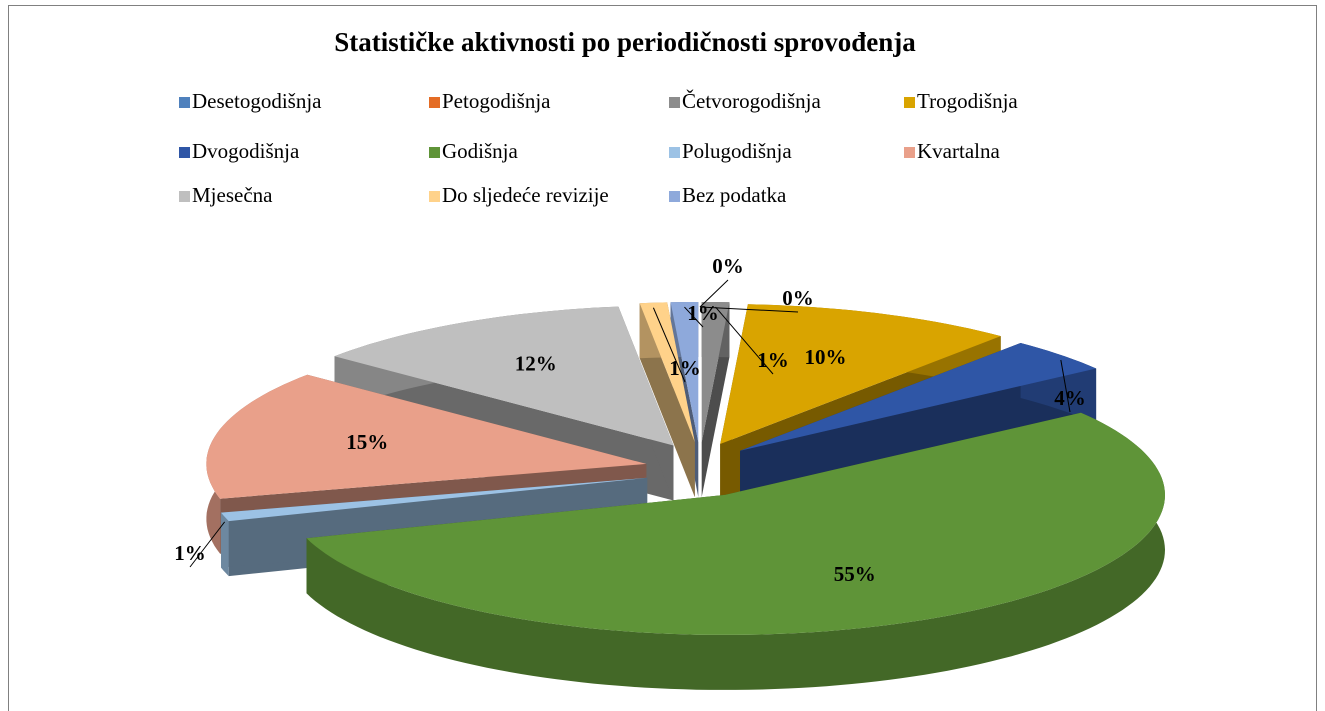  I want to click on legend-label: Godišnja, so click(480, 151).